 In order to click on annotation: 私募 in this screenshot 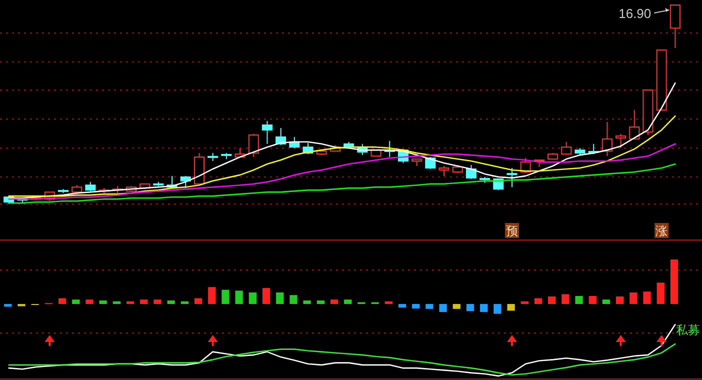, I will do `click(688, 330)`.